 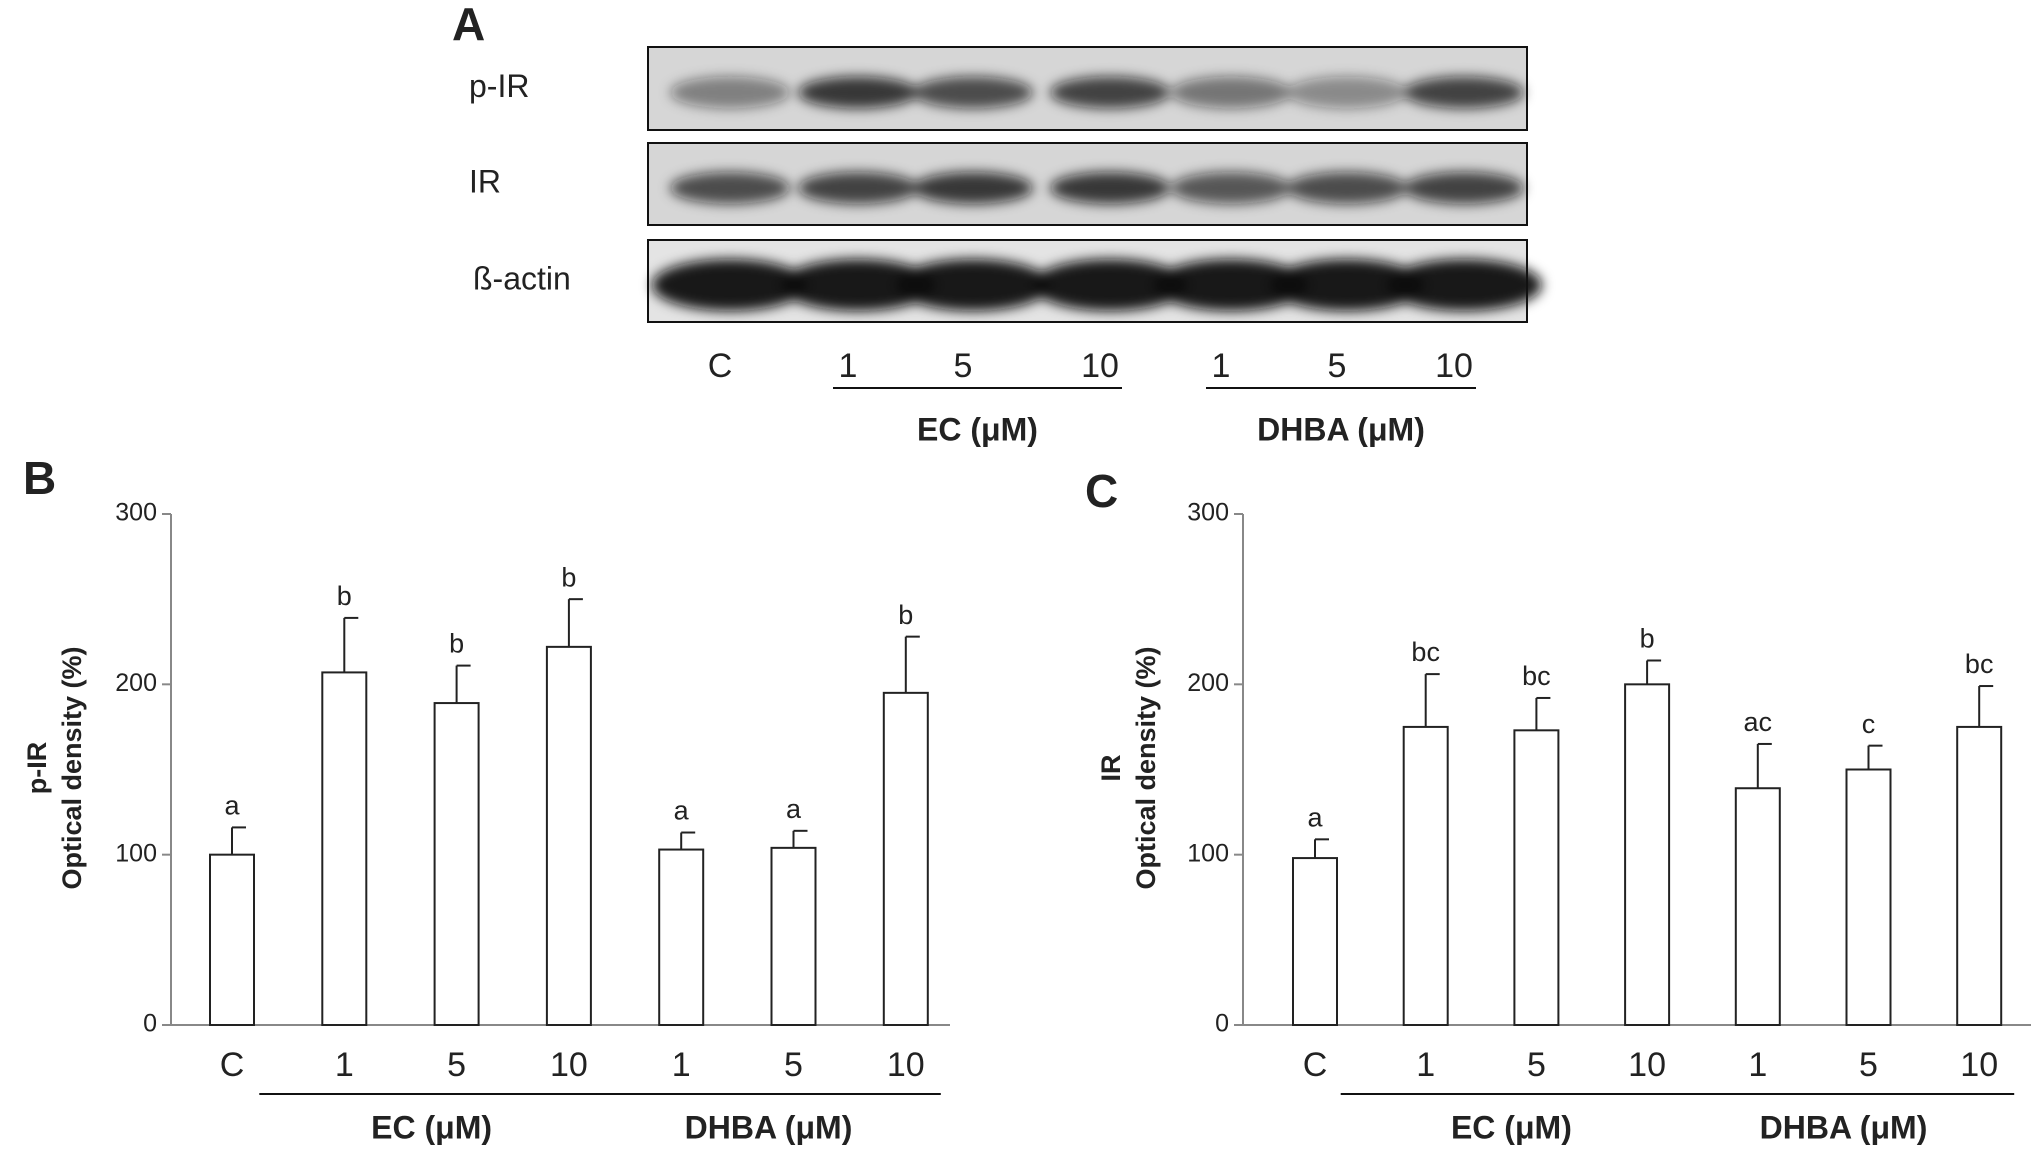 I want to click on x-tick-label: C, so click(x=1315, y=1065).